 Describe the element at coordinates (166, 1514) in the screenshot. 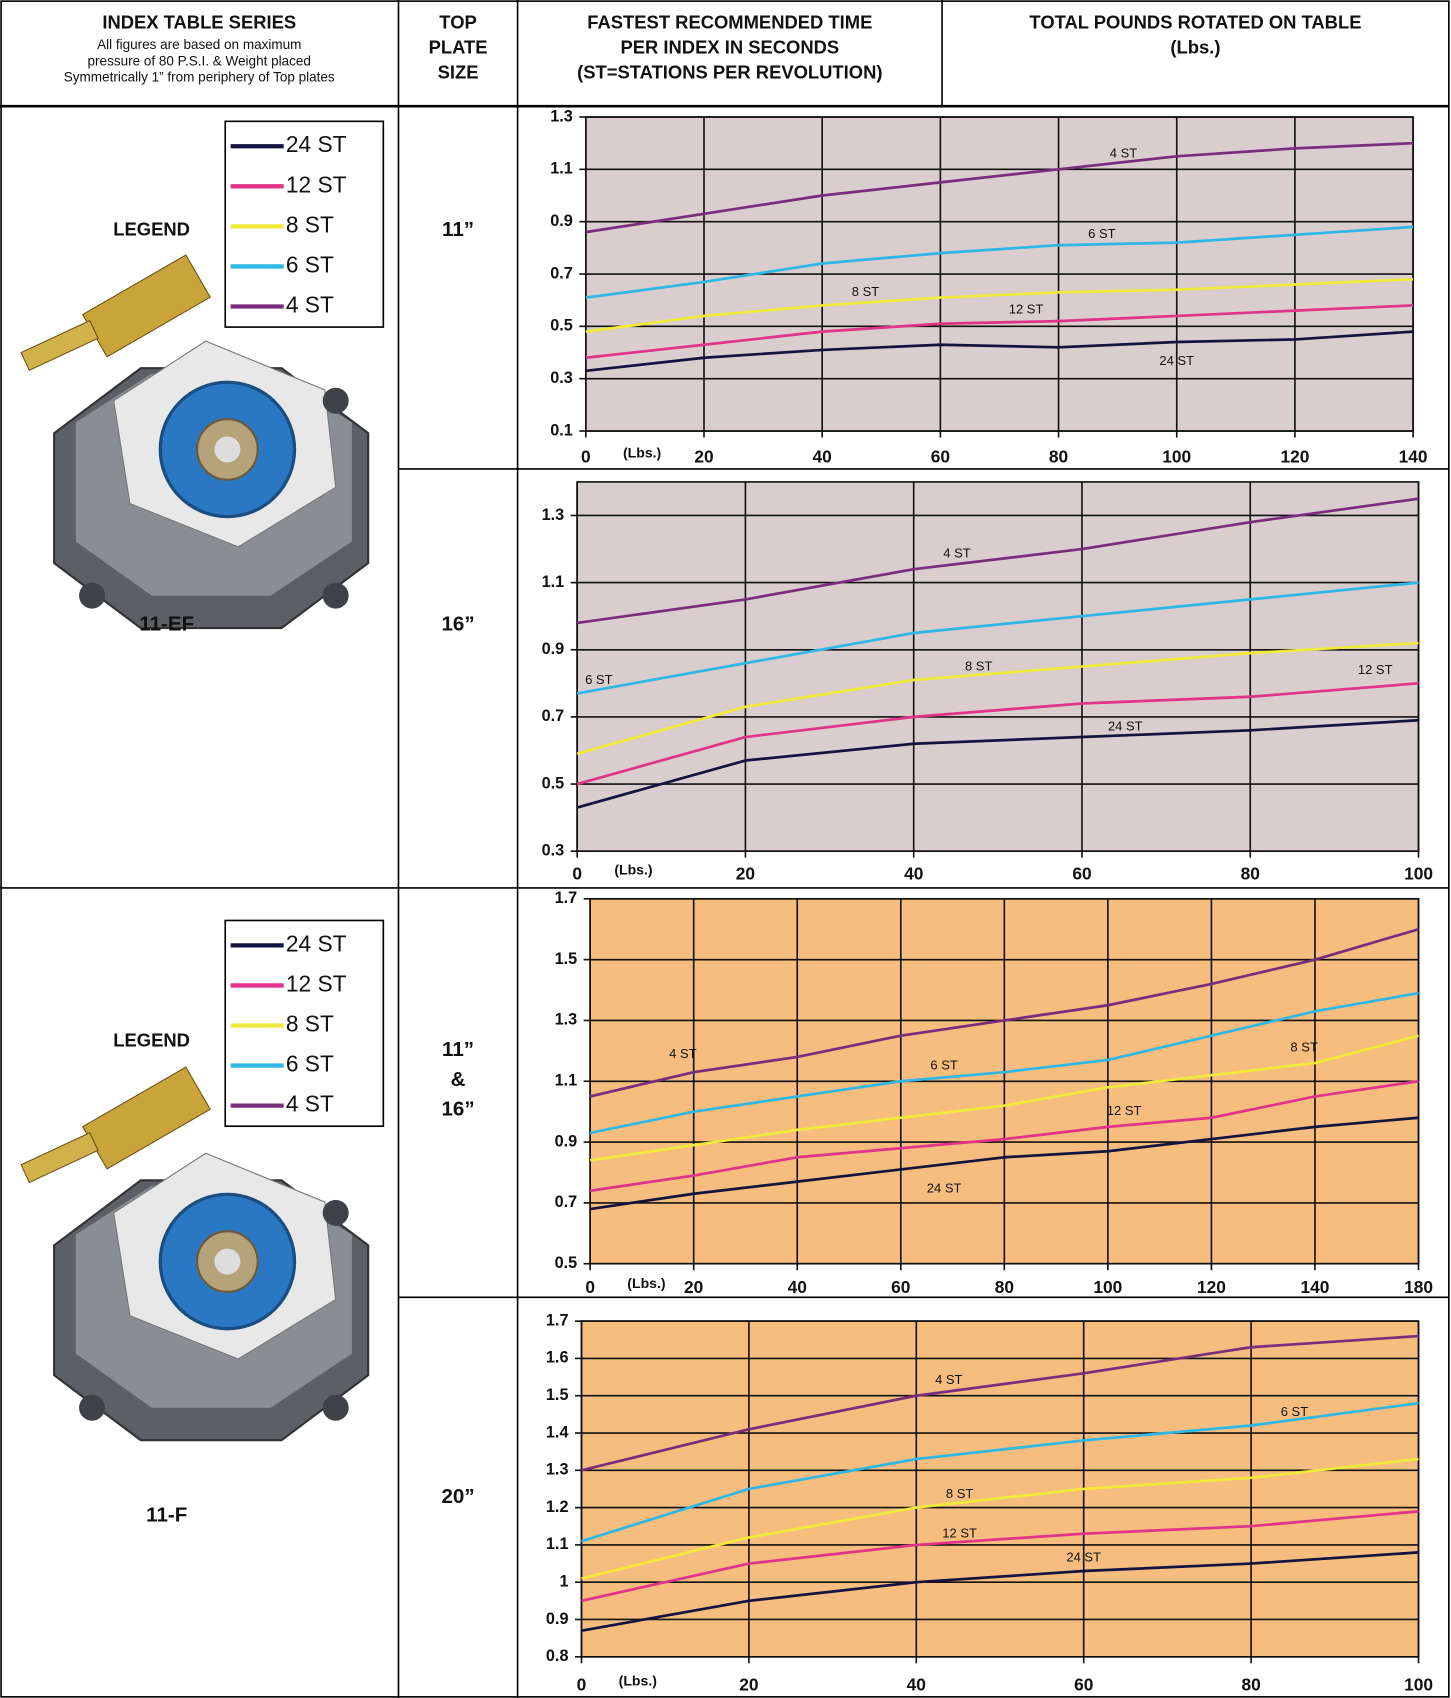

I see `model-name: 11-F` at that location.